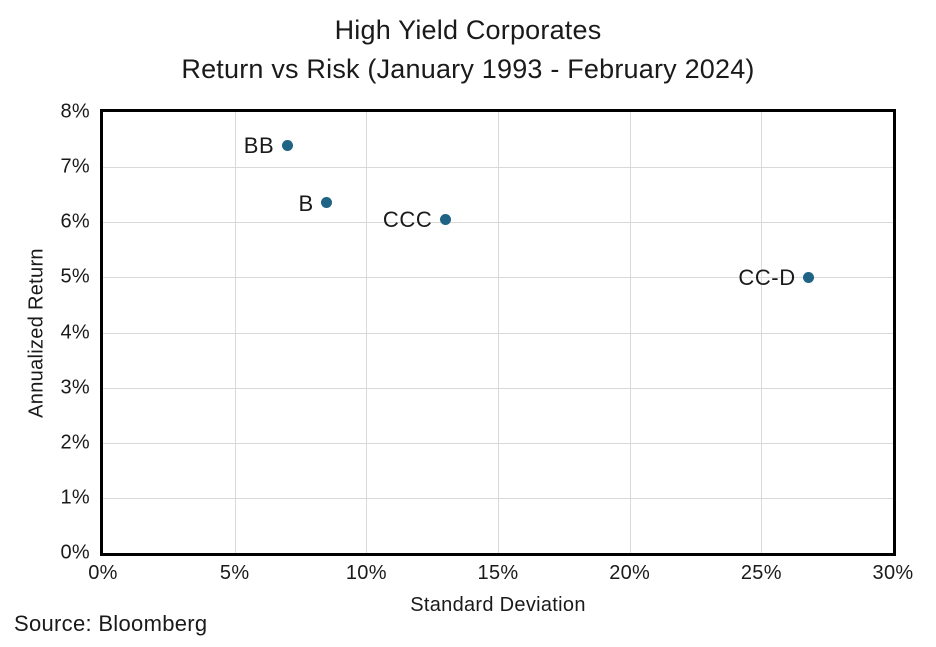 The image size is (936, 647). I want to click on point-label: CC-D, so click(767, 278).